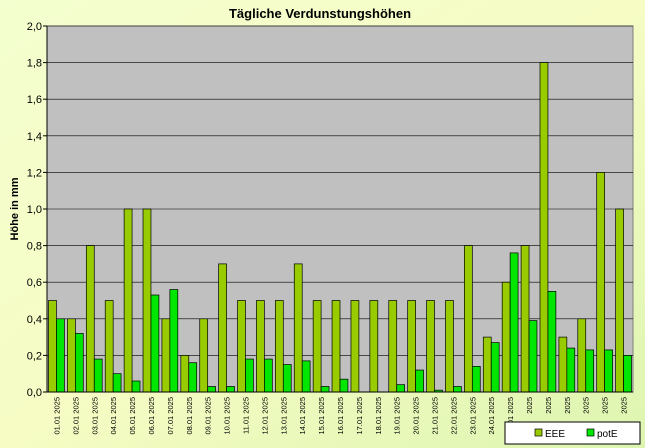 This screenshot has width=645, height=448. Describe the element at coordinates (56, 416) in the screenshot. I see `x-tick-label: 01.01 2025` at that location.